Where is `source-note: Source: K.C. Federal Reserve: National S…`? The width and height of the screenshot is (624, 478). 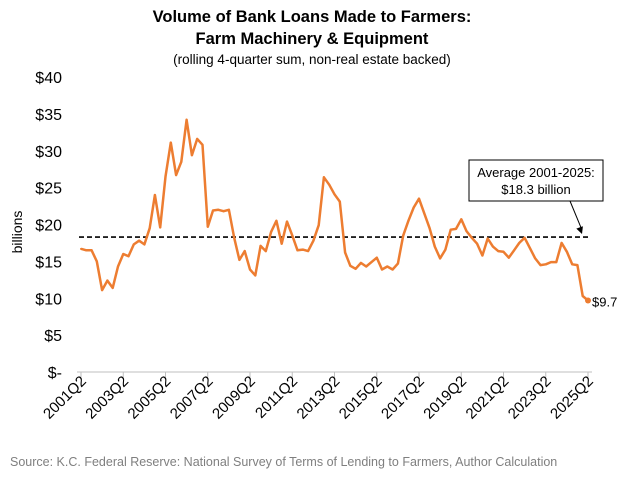 source-note: Source: K.C. Federal Reserve: National S… is located at coordinates (284, 462).